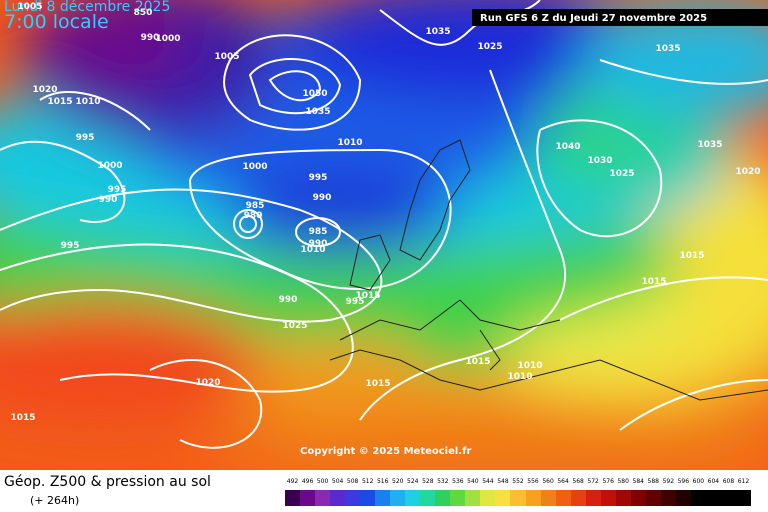 This screenshot has width=768, height=512. I want to click on scale-label: 600, so click(698, 481).